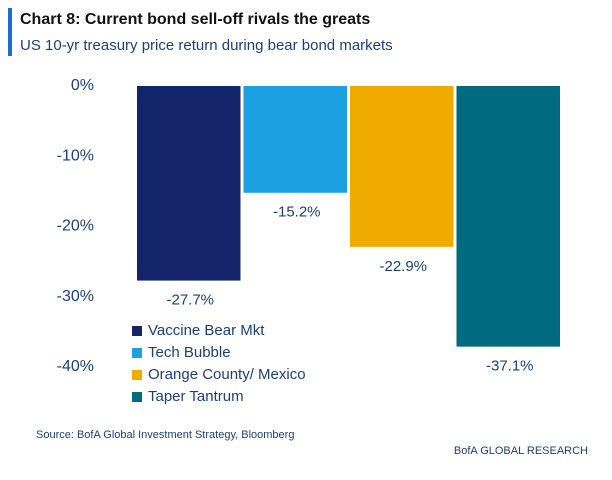  I want to click on legend-label: Orange County/ Mexico, so click(227, 374).